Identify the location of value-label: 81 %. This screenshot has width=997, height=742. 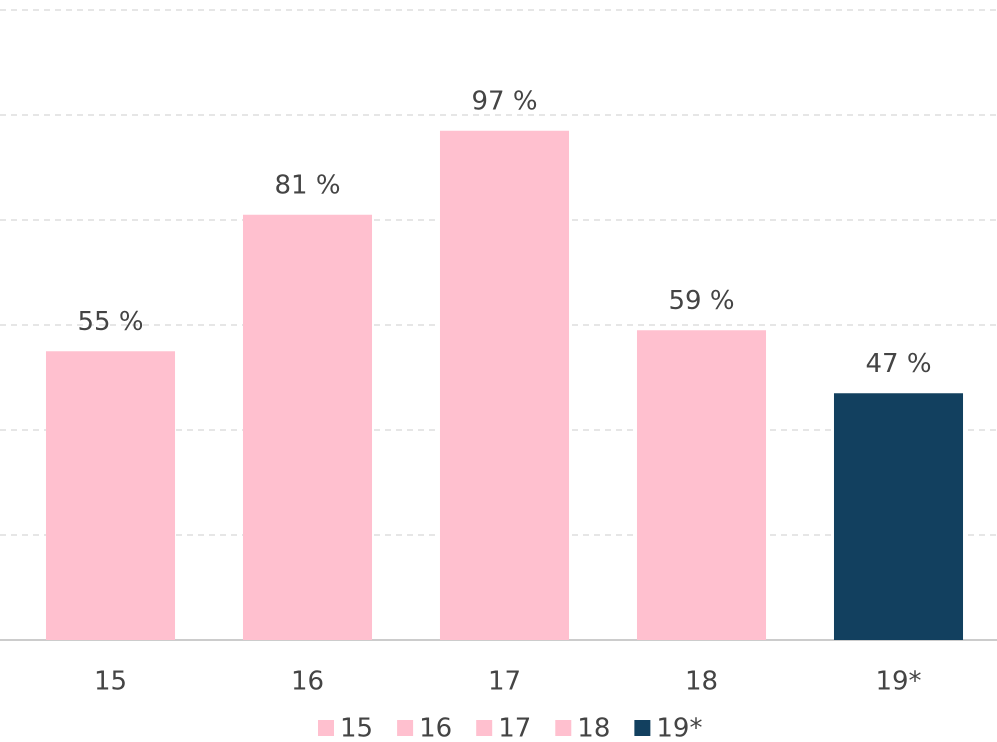
(307, 185).